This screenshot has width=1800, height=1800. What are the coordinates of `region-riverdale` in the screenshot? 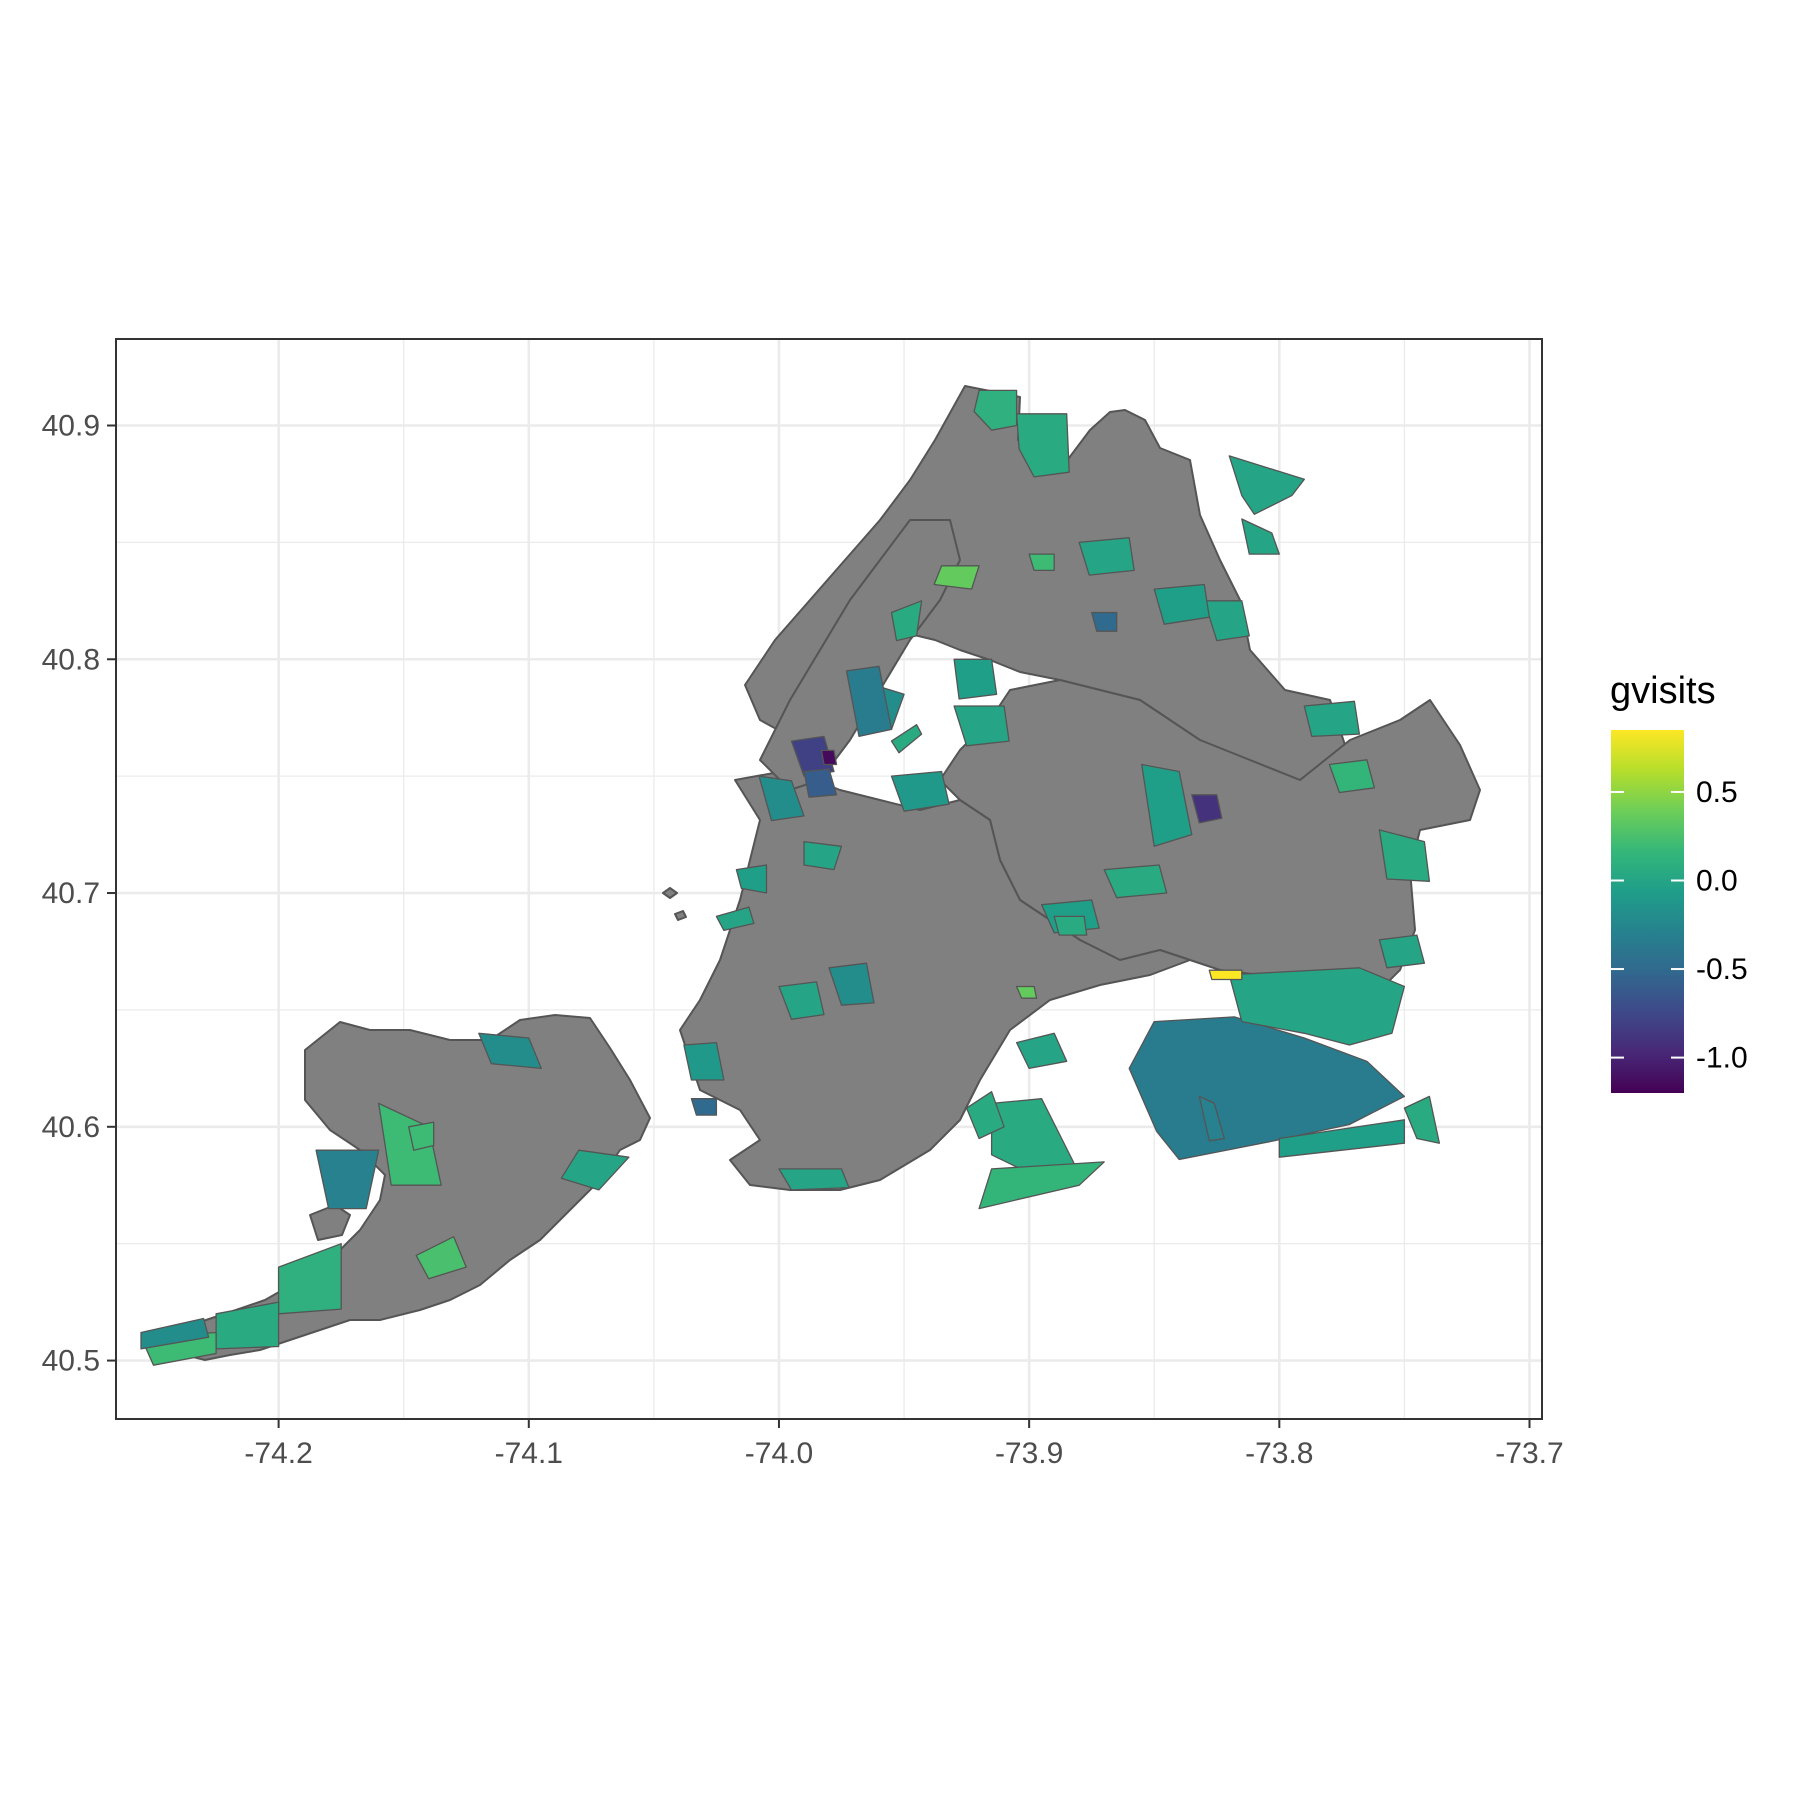 It's located at (995, 410).